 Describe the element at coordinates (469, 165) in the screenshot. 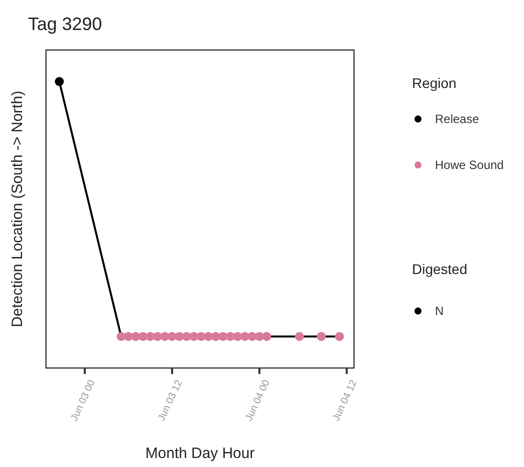

I see `legend-label: Howe Sound` at that location.